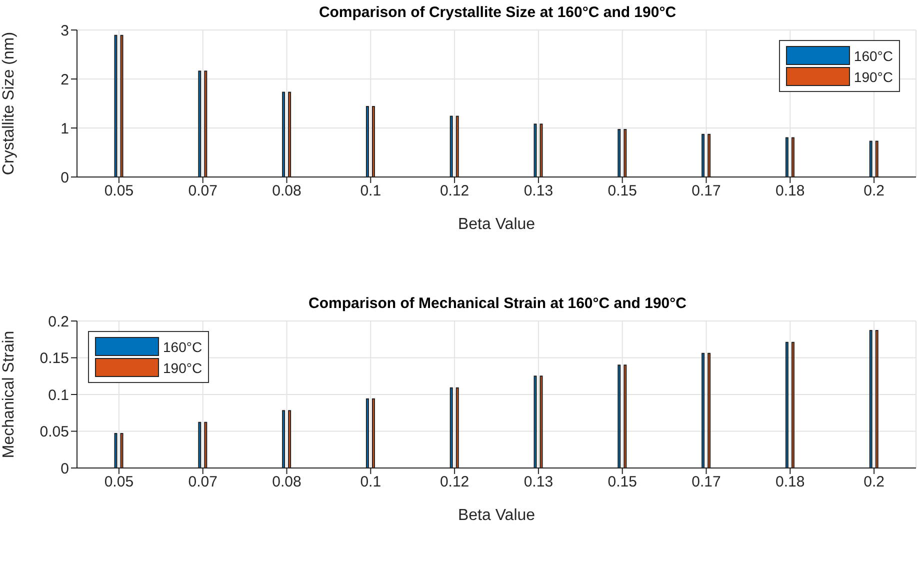  I want to click on y-tick-label: 0.15, so click(54, 359).